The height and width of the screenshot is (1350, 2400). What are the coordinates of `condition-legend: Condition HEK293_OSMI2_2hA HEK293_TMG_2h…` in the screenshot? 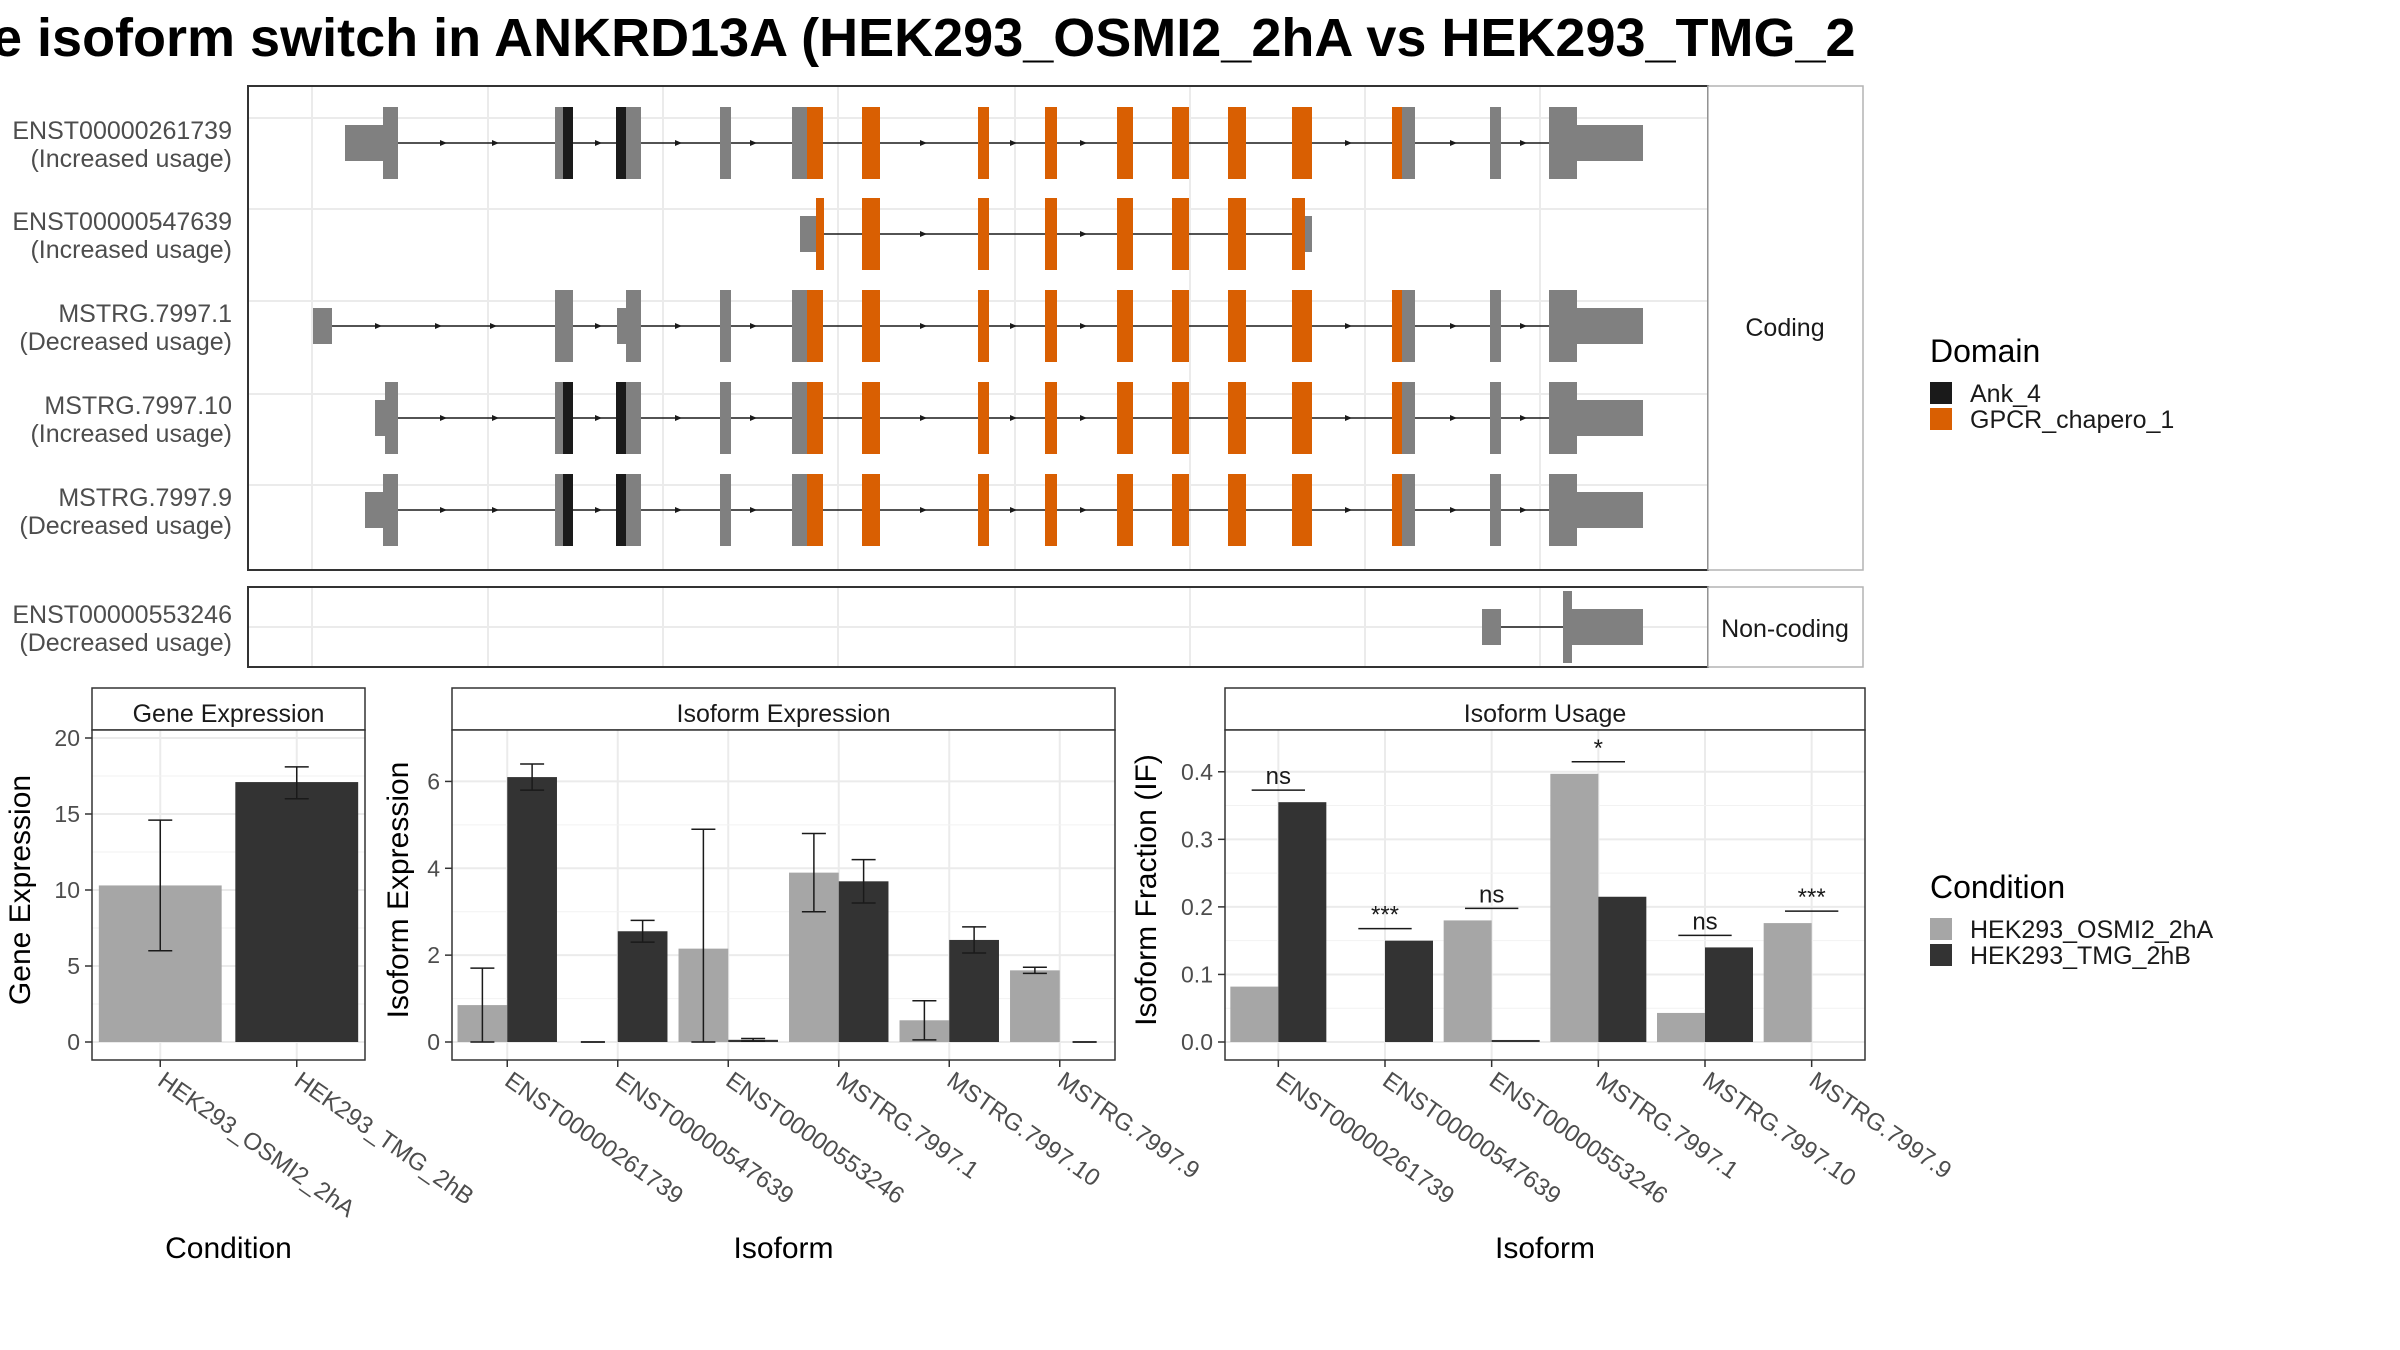 It's located at (2072, 919).